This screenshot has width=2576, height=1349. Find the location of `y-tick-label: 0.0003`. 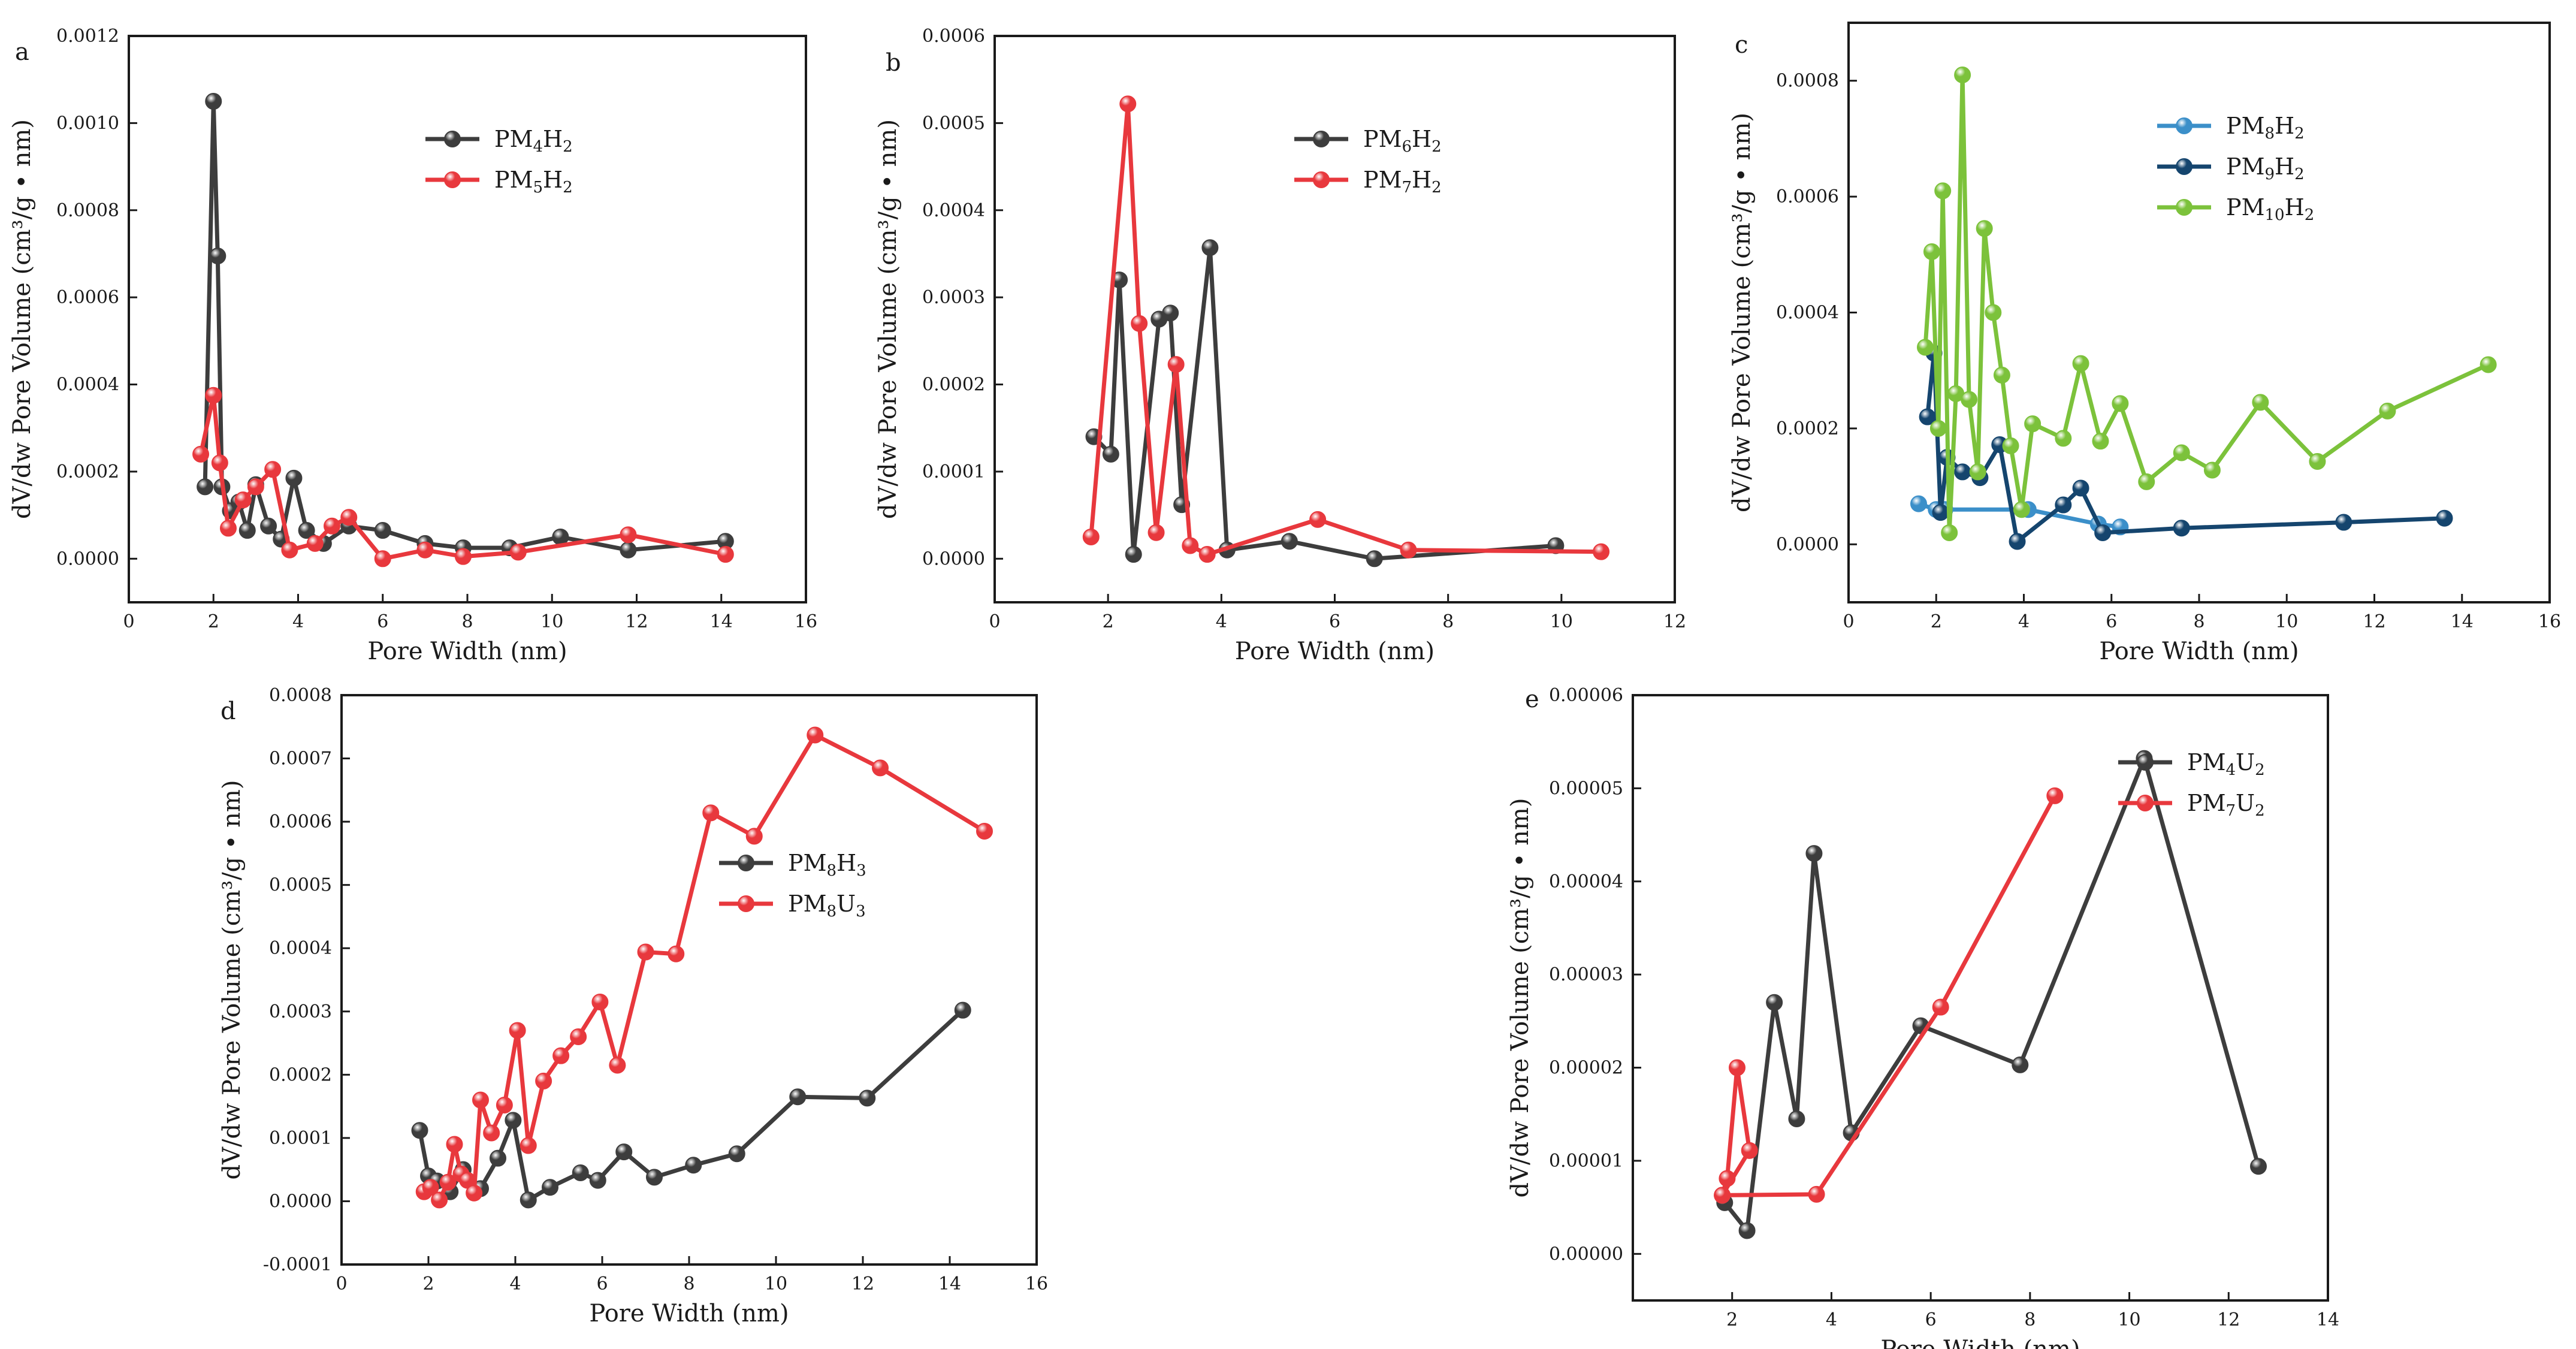

y-tick-label: 0.0003 is located at coordinates (954, 297).